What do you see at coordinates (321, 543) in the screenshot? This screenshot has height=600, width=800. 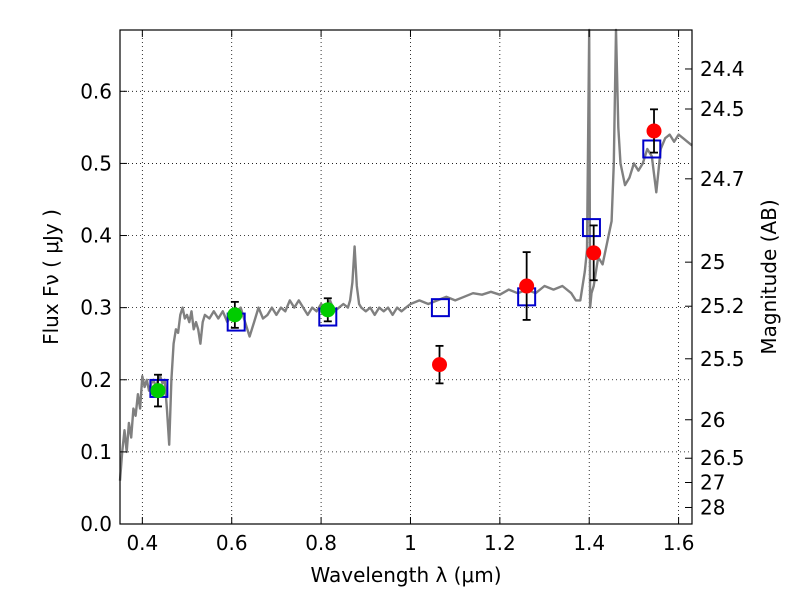 I see `x-tick-label: 0.8` at bounding box center [321, 543].